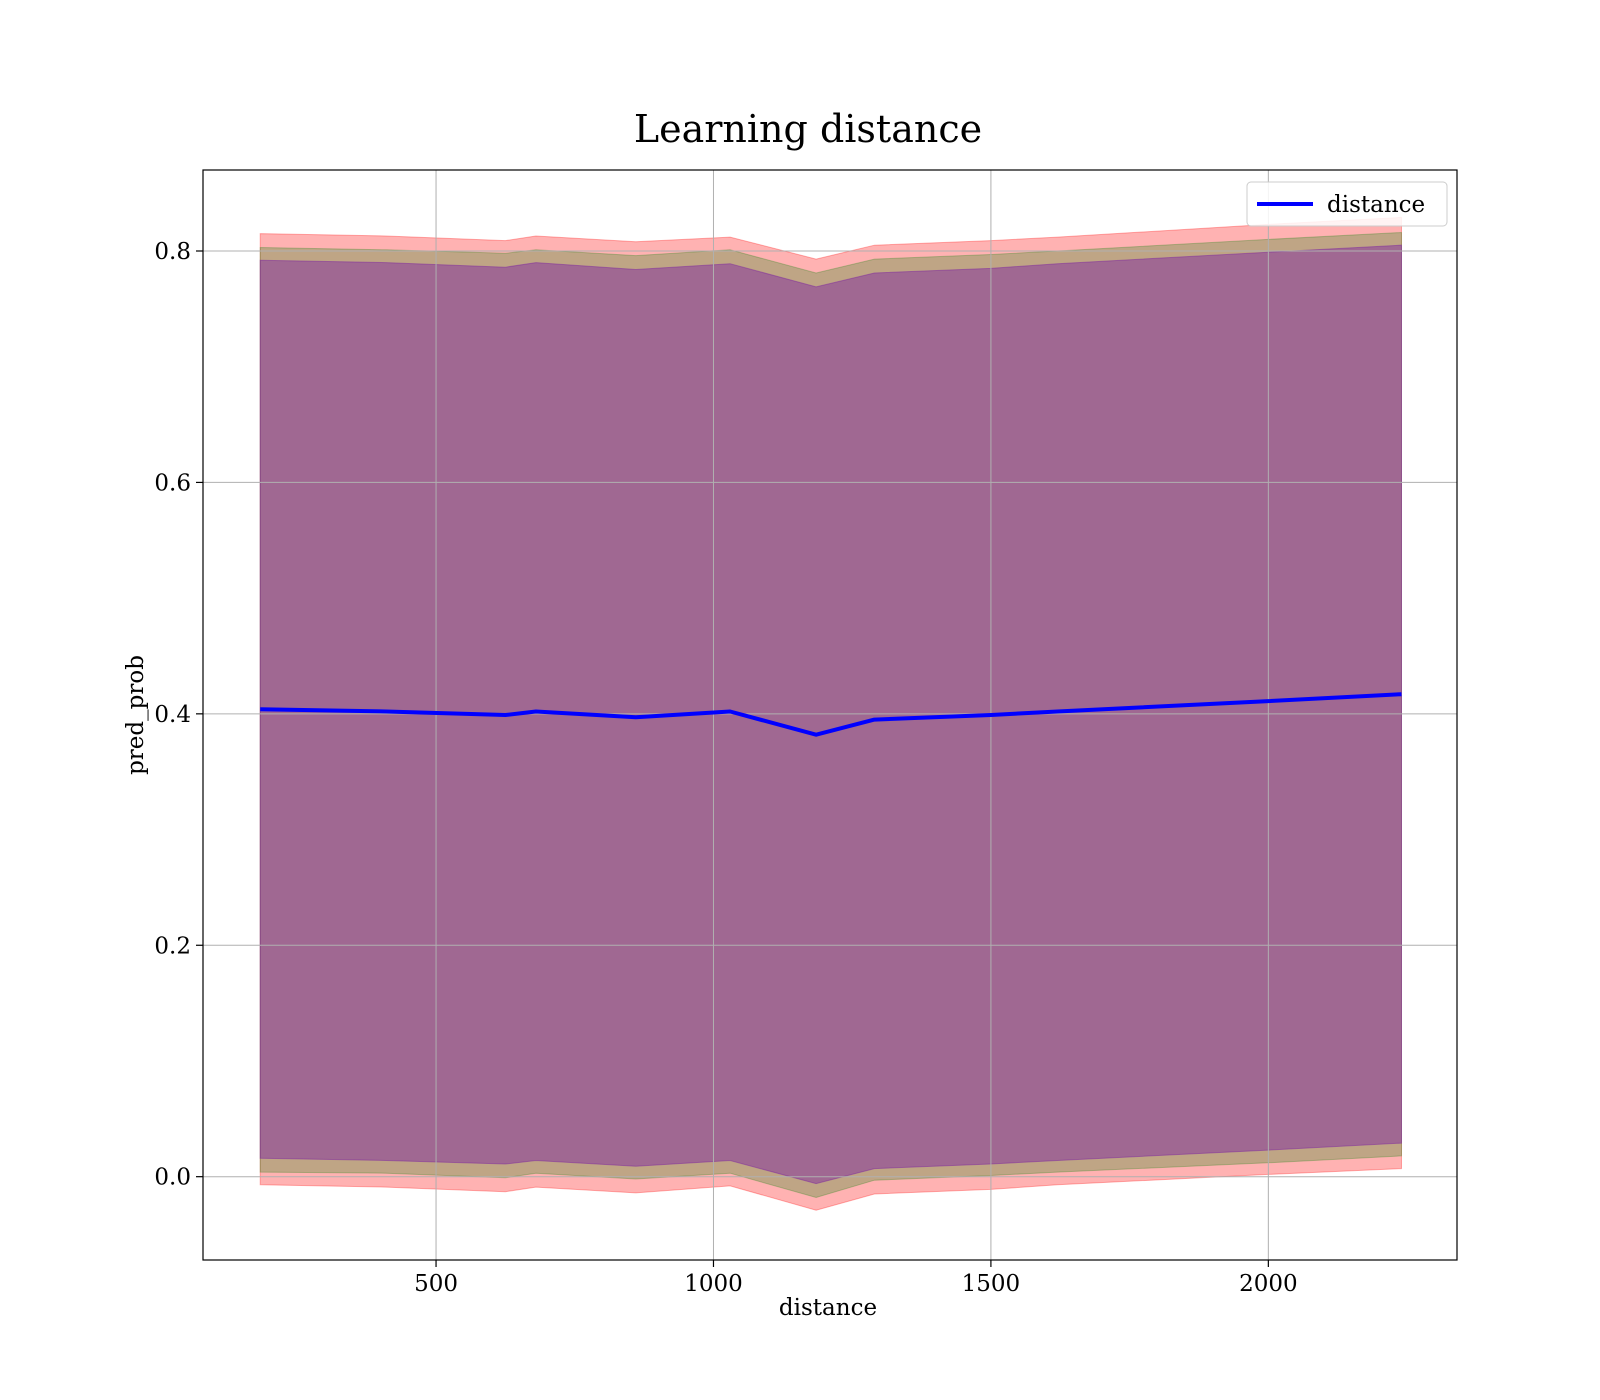 This screenshot has width=1600, height=1400. Describe the element at coordinates (172, 483) in the screenshot. I see `y-tick-label: 0.6` at that location.